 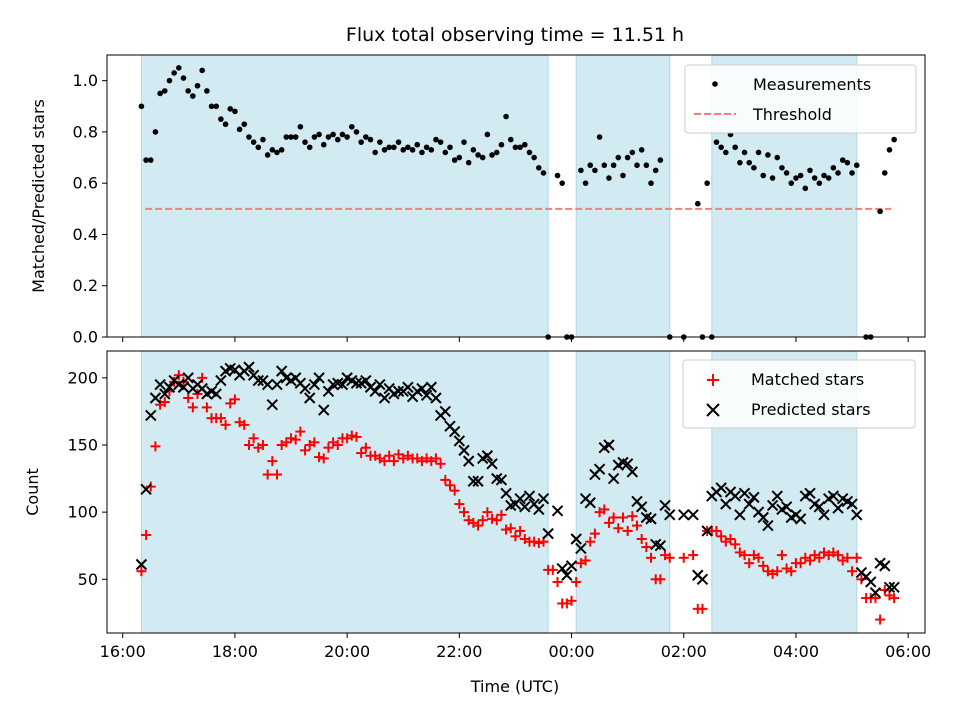 What do you see at coordinates (715, 84) in the screenshot?
I see `legend-measurements-marker` at bounding box center [715, 84].